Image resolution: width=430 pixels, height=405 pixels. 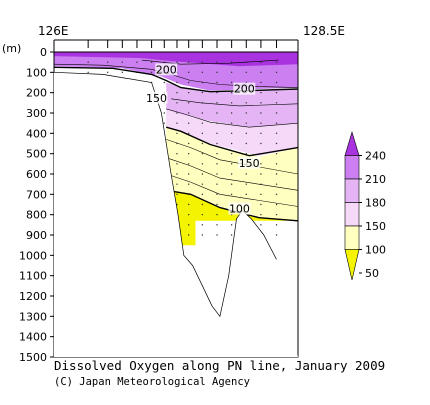 I want to click on y-tick-label: 0, so click(x=43, y=52).